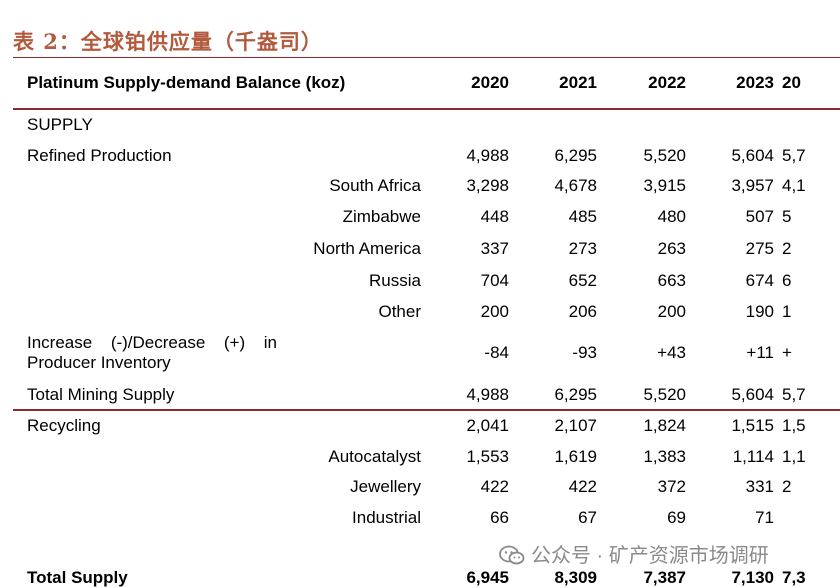 Image resolution: width=840 pixels, height=588 pixels. What do you see at coordinates (794, 185) in the screenshot?
I see `table-cell: 4,1` at bounding box center [794, 185].